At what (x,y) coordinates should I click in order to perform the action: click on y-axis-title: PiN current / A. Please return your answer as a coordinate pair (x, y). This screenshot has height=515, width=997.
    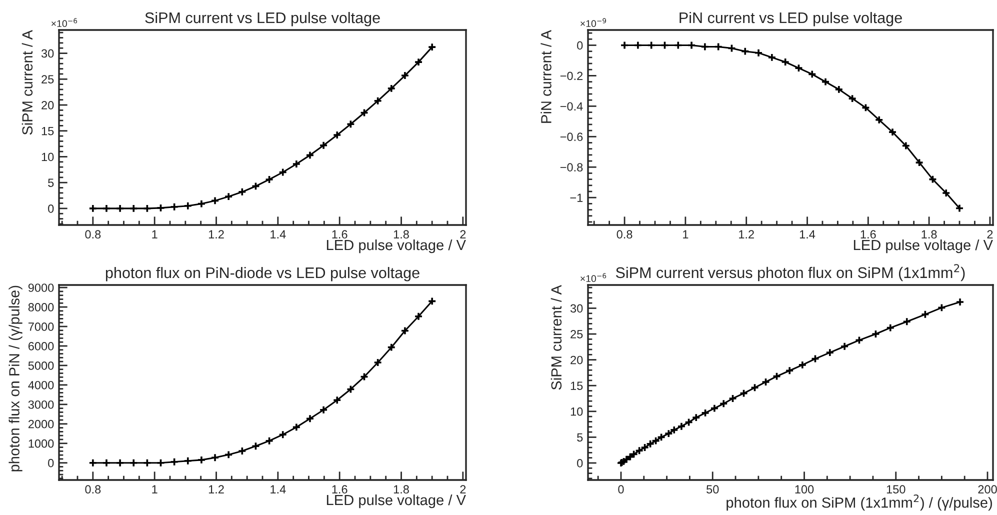
    Looking at the image, I should click on (546, 76).